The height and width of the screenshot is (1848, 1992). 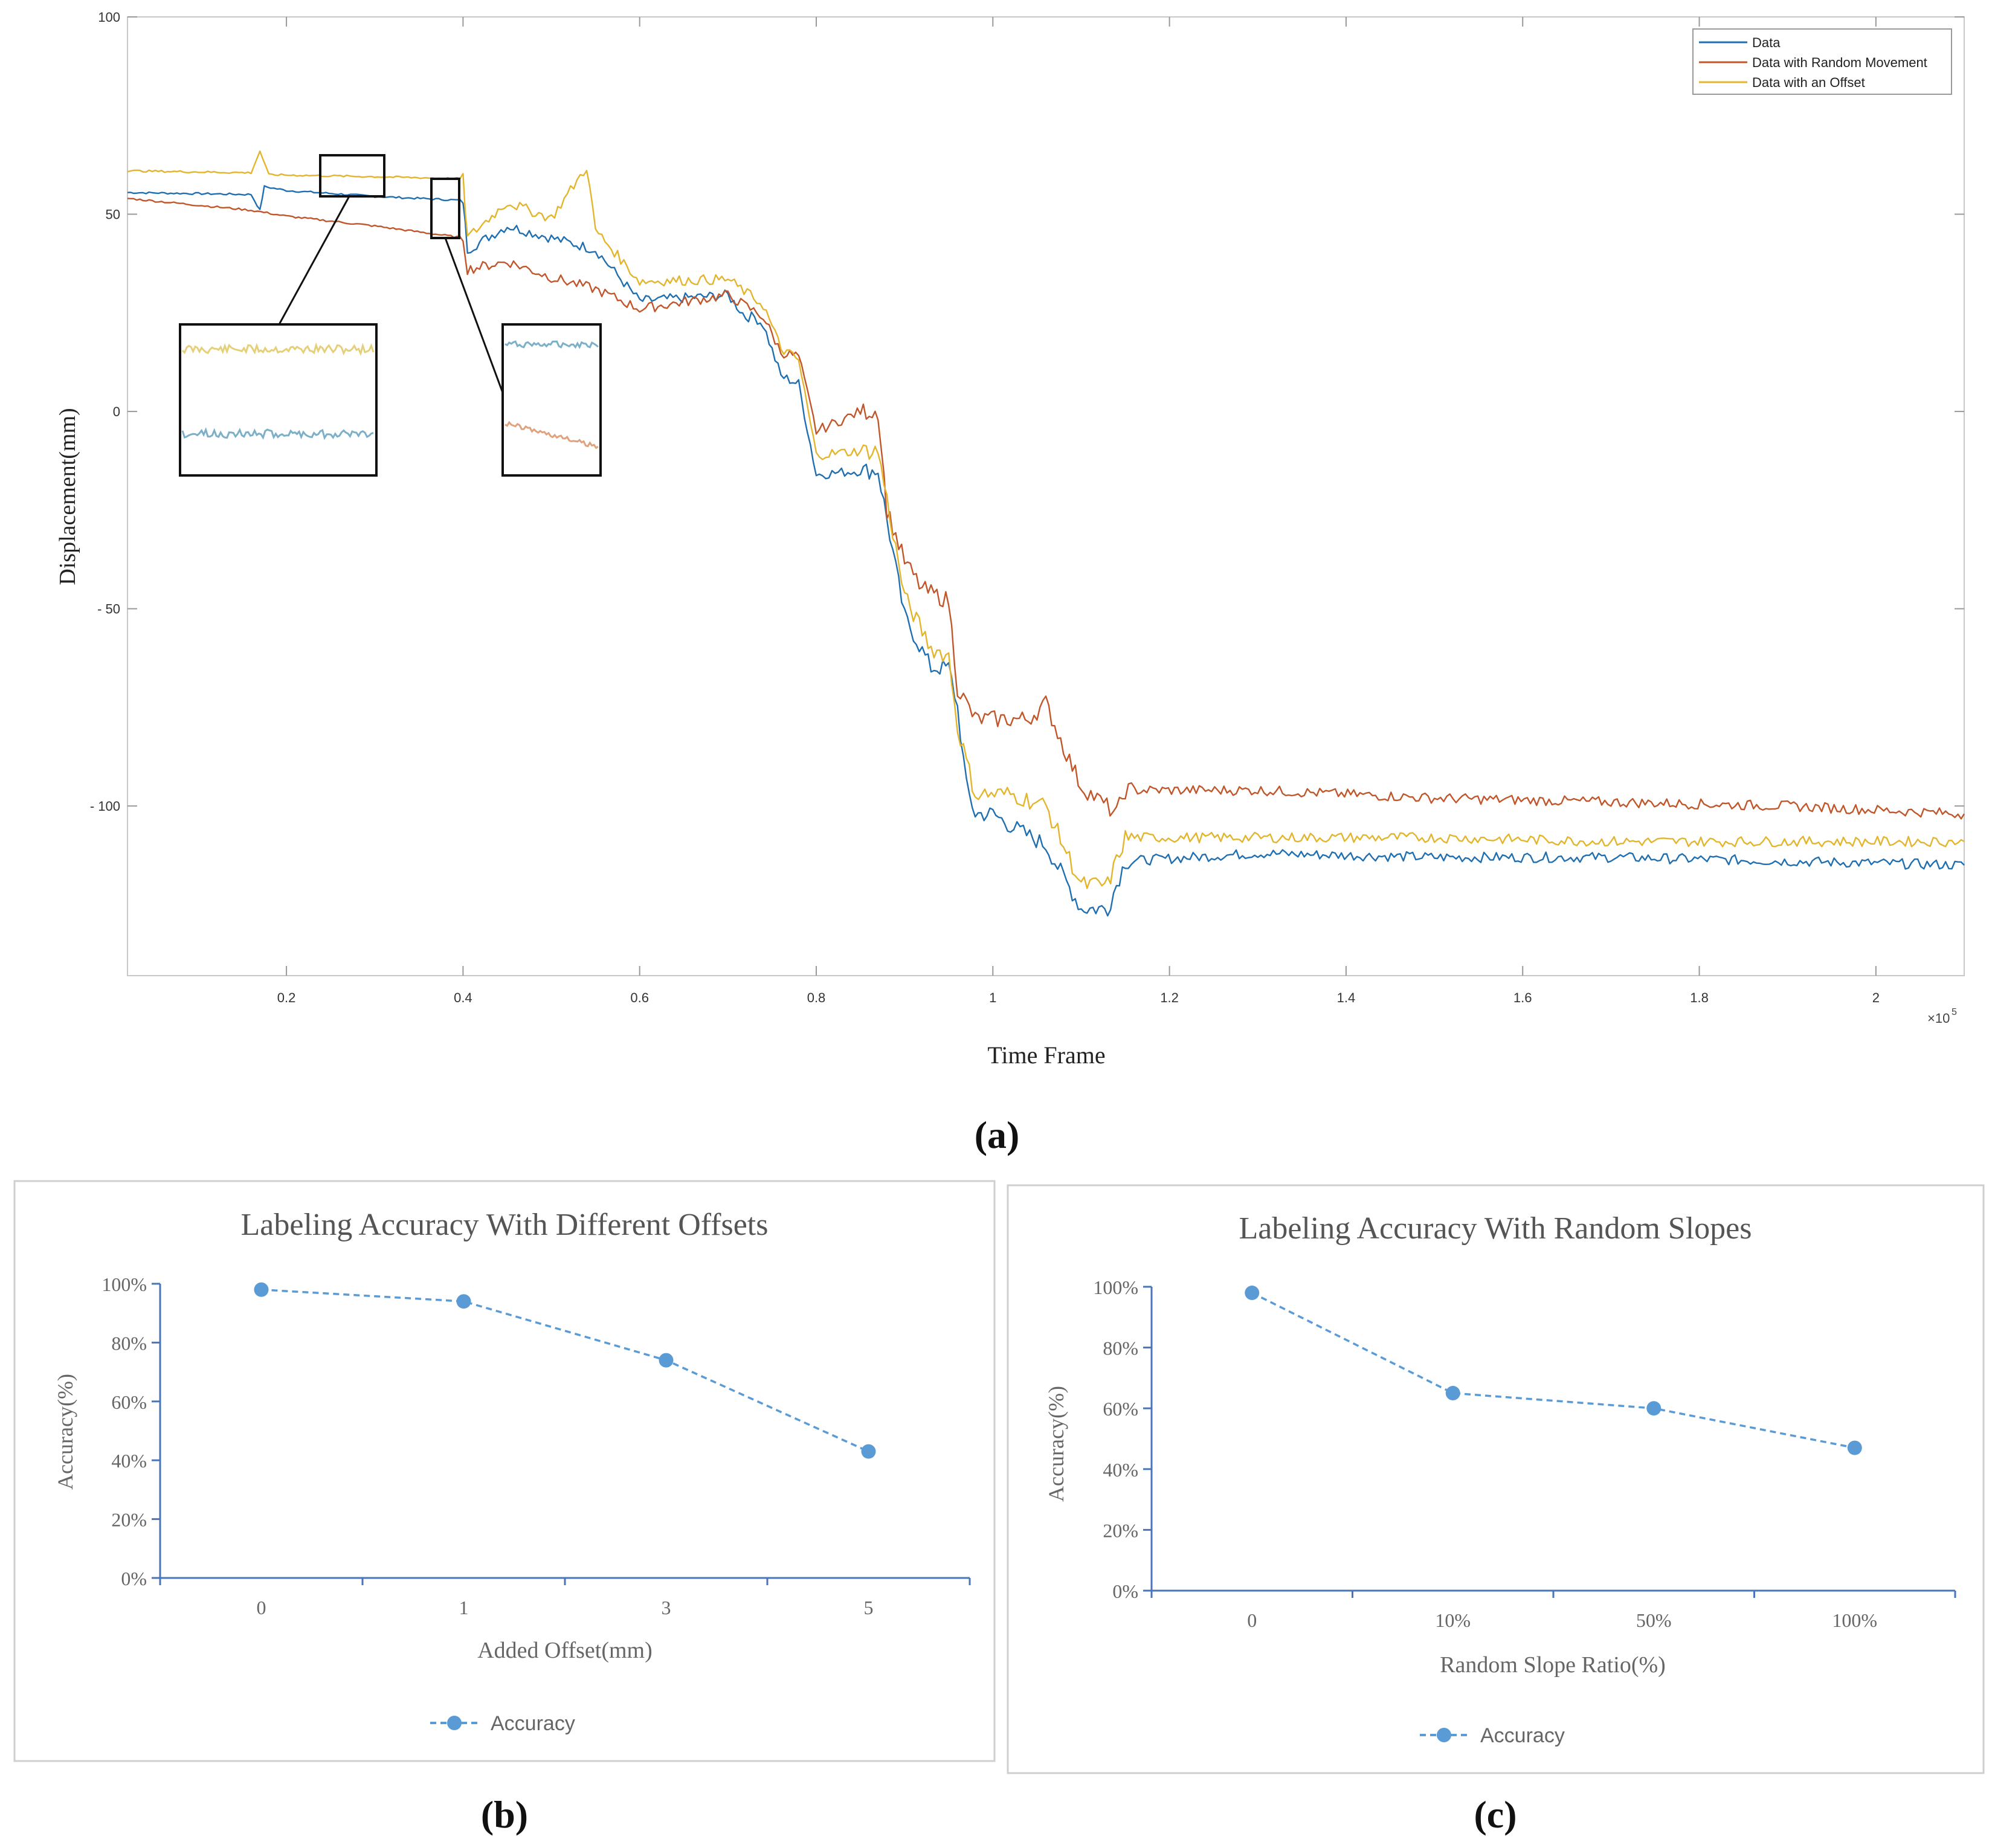 I want to click on c-series-line, so click(x=1553, y=1370).